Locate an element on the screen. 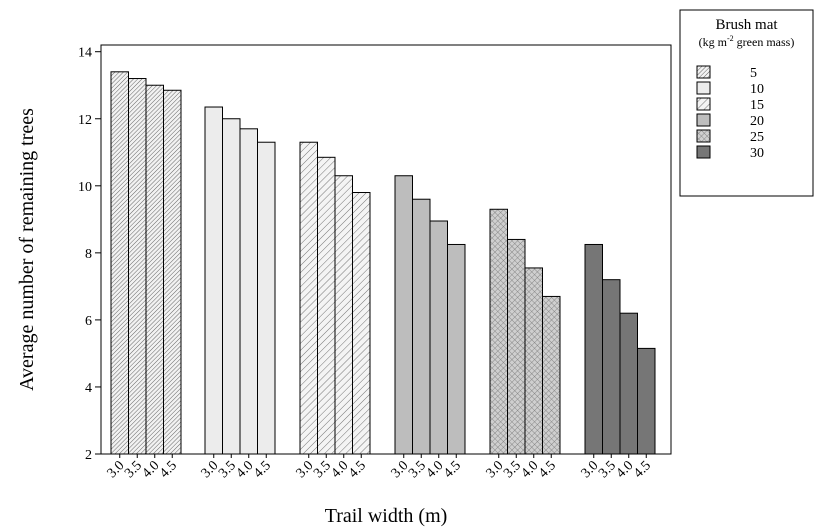 Image resolution: width=815 pixels, height=529 pixels. bar-group-20: 3.03.54.04.5 is located at coordinates (427, 328).